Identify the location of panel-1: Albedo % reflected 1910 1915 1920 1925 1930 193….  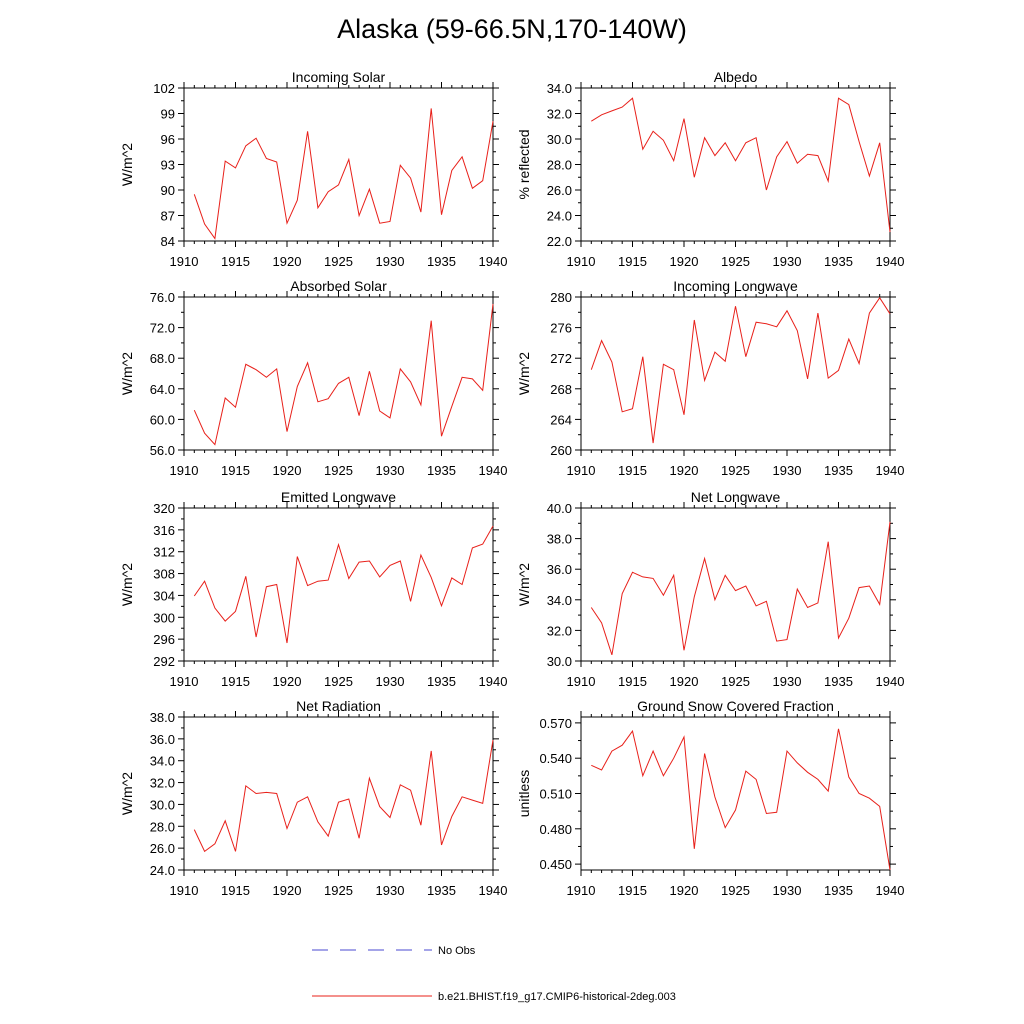
(710, 169).